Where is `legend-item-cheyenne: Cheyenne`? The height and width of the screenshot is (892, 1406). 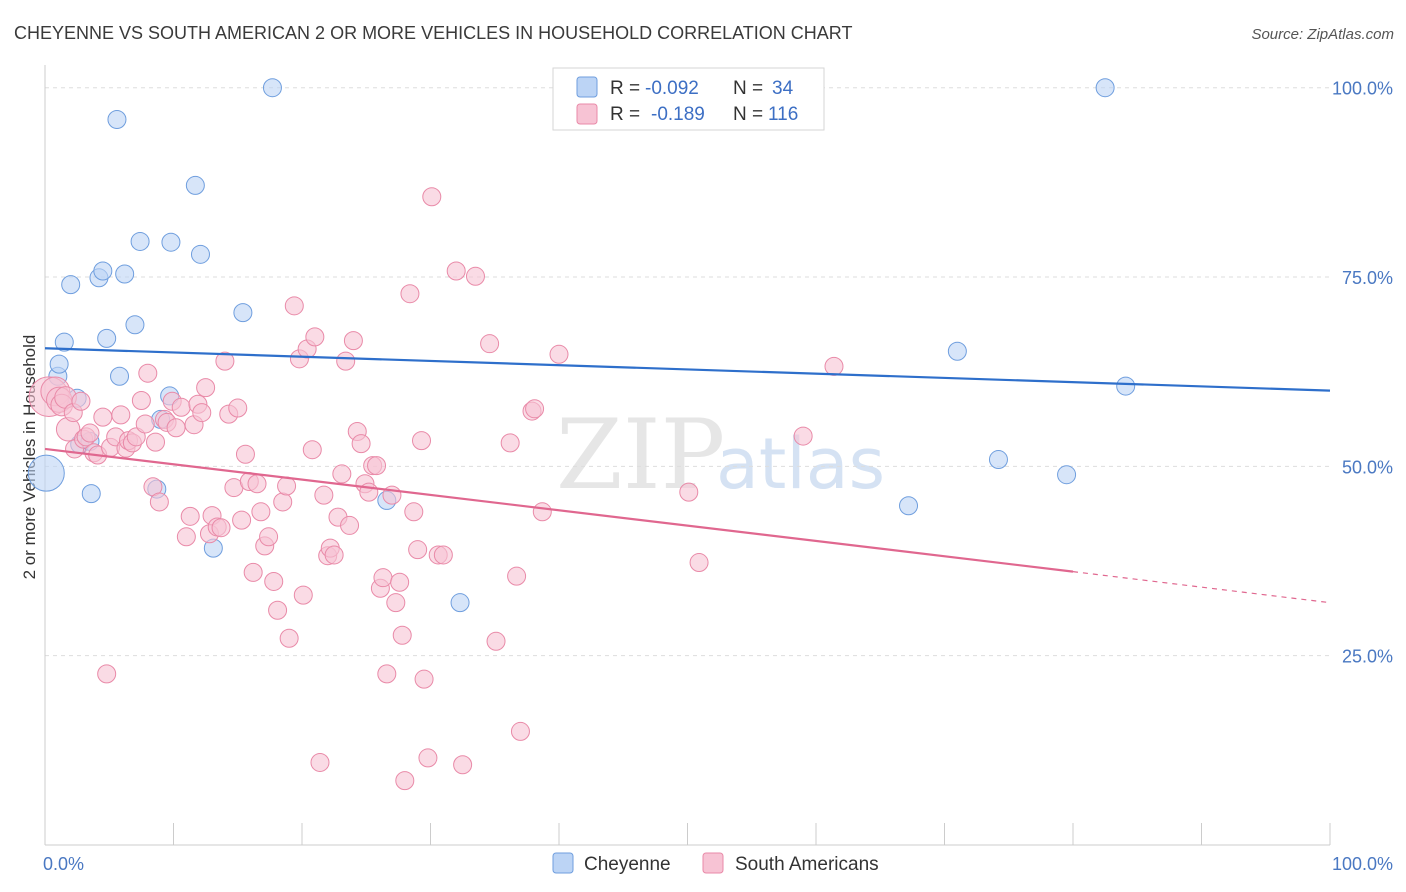
legend-item-cheyenne: Cheyenne is located at coordinates (627, 864).